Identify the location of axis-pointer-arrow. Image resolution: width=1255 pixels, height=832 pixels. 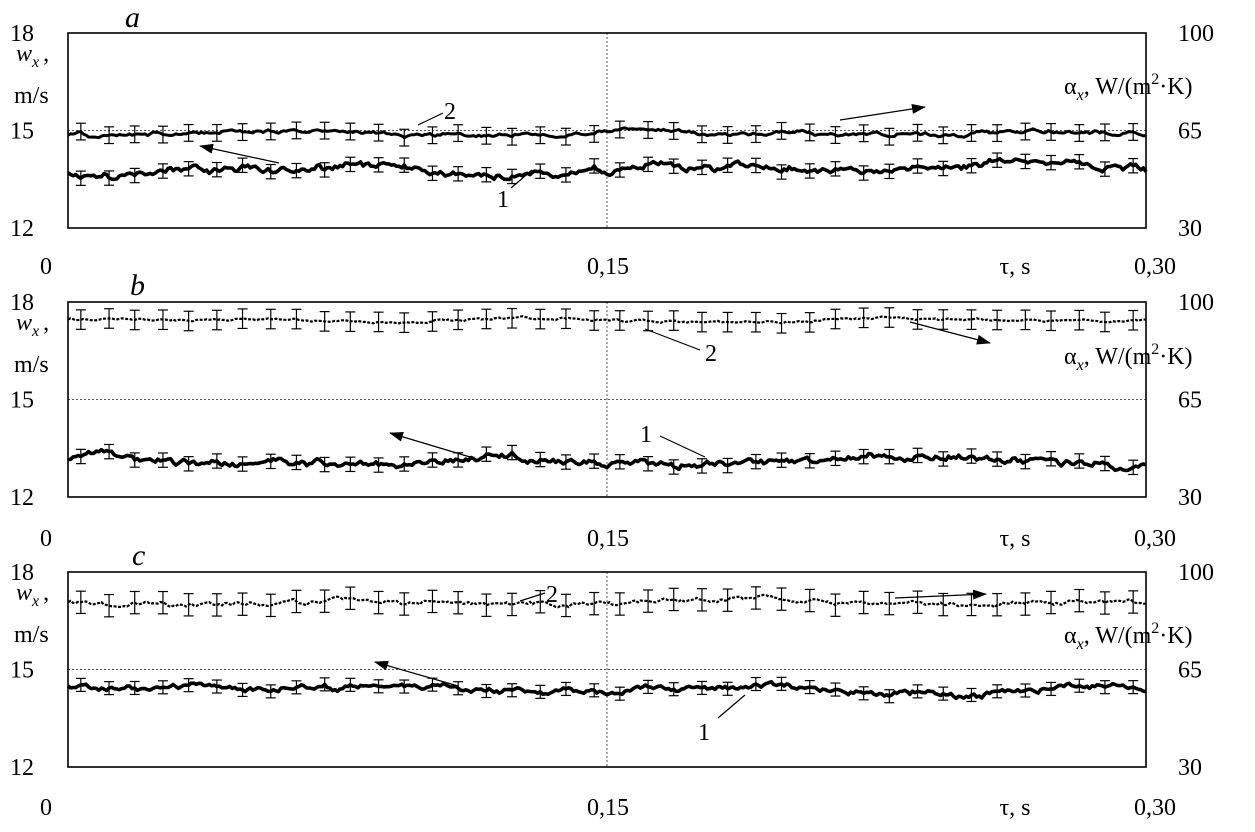
(239, 153).